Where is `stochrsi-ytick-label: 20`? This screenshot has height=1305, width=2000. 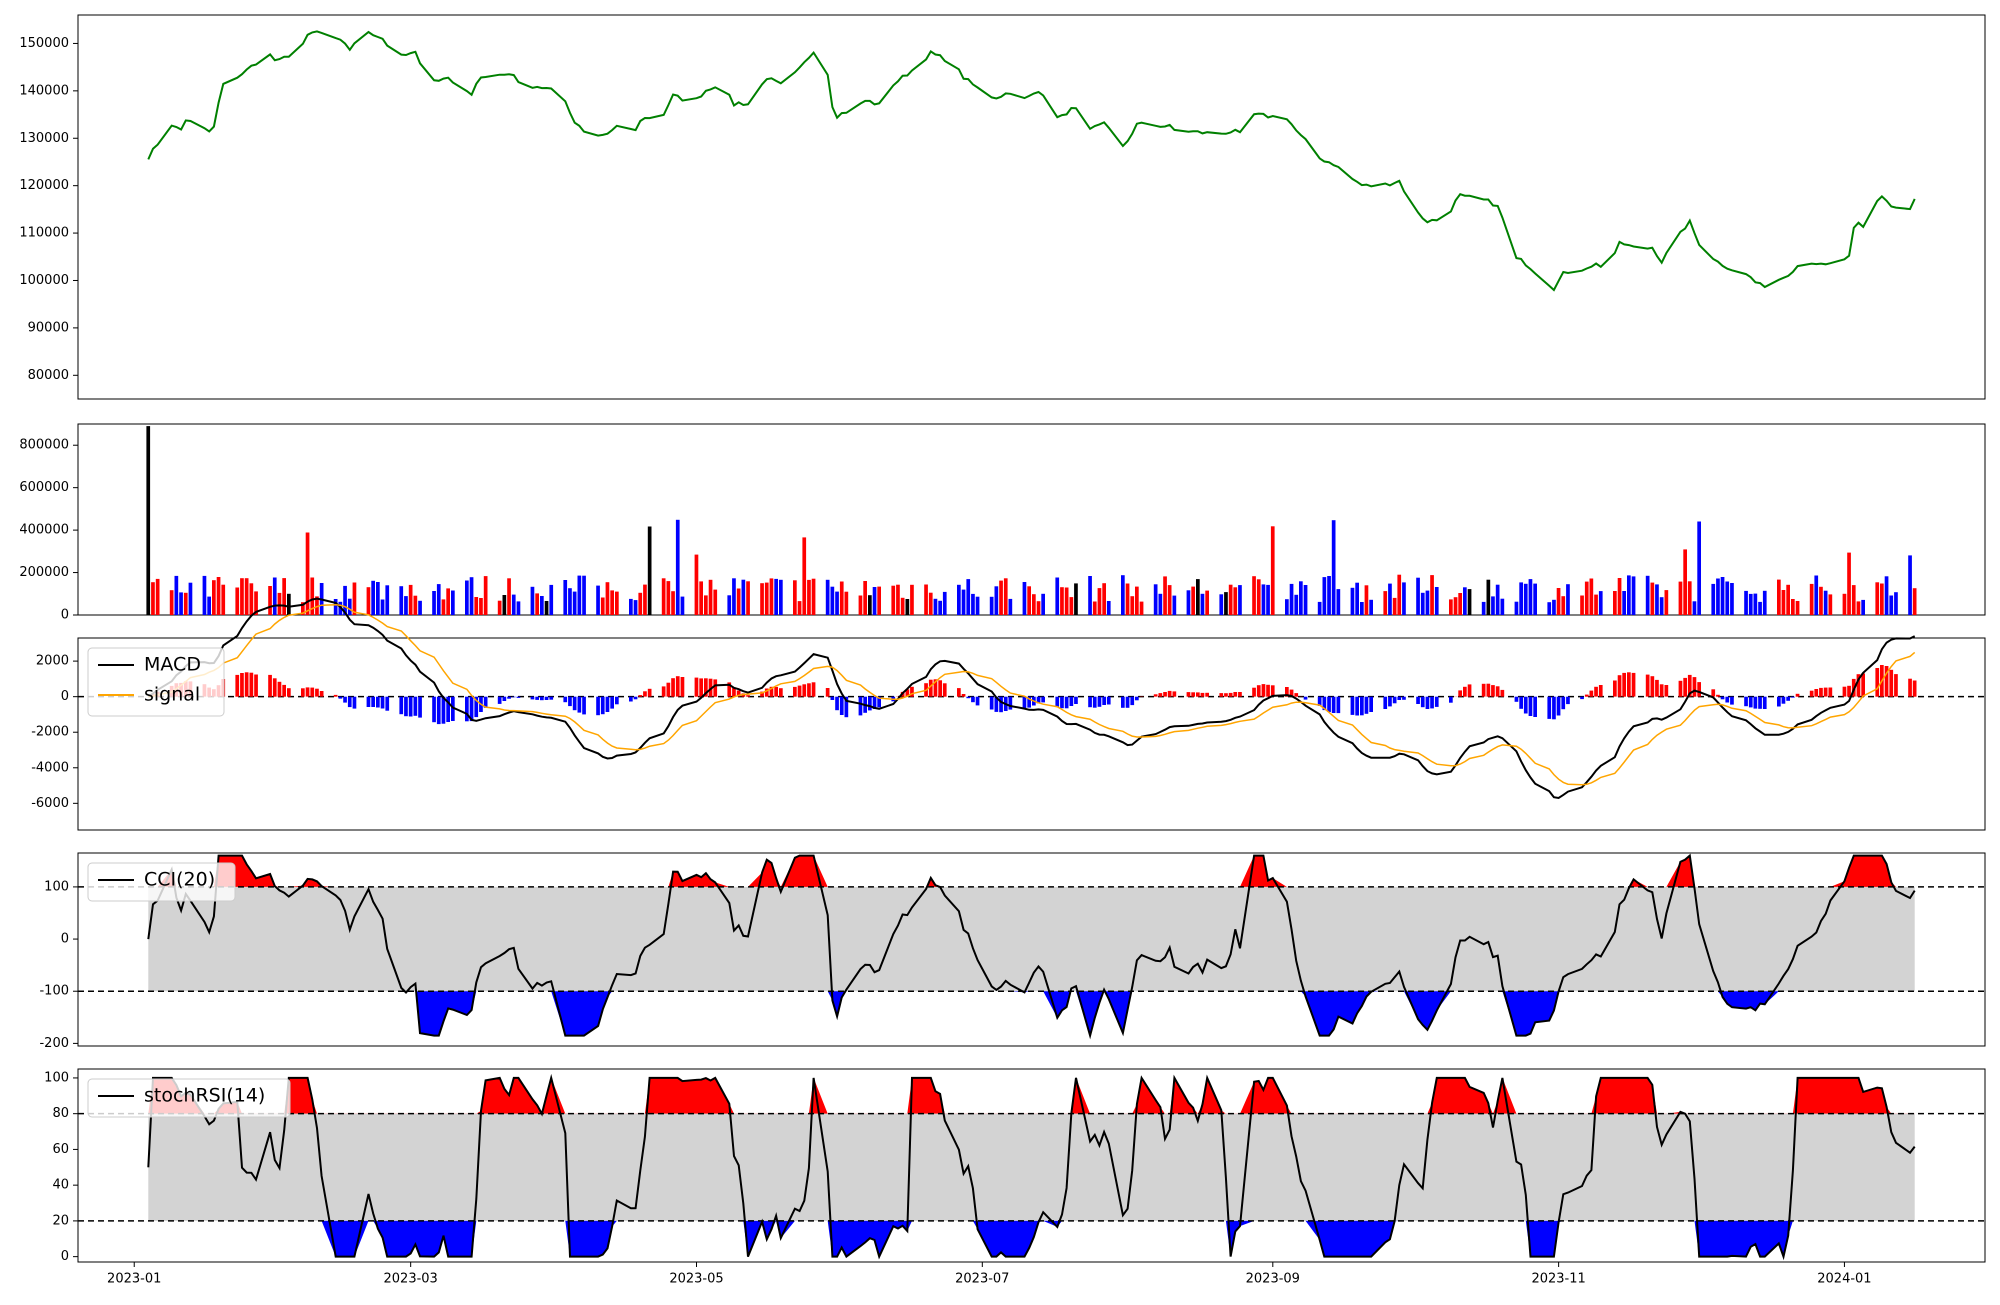 stochrsi-ytick-label: 20 is located at coordinates (60, 1220).